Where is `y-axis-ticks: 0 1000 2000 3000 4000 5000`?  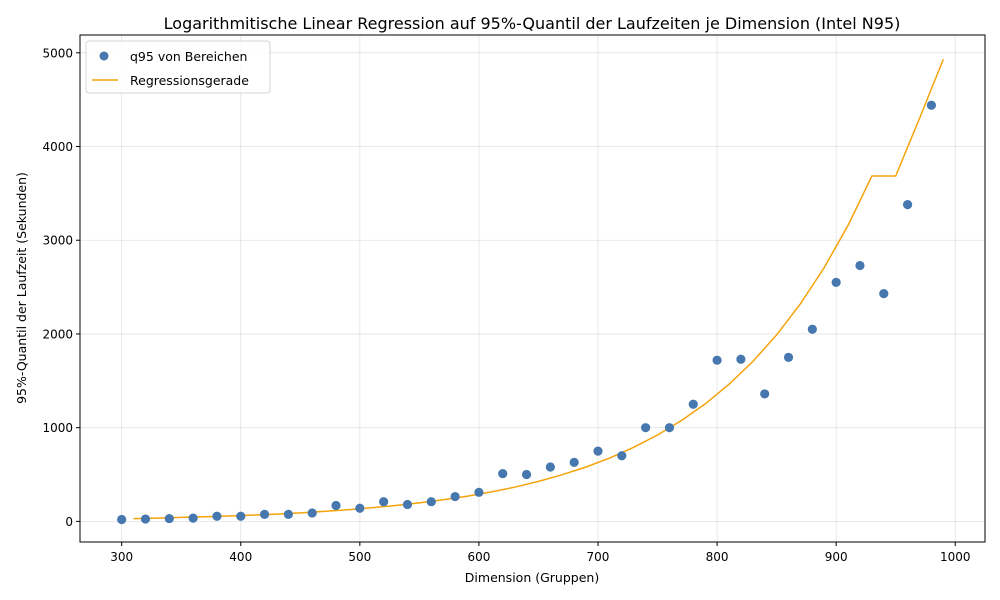
y-axis-ticks: 0 1000 2000 3000 4000 5000 is located at coordinates (61, 287).